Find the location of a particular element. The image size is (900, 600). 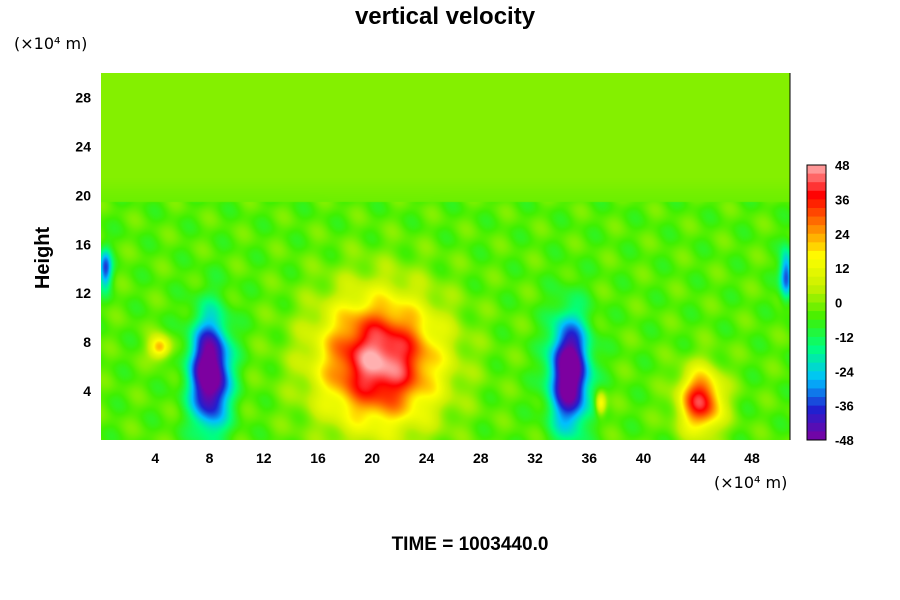

colorbar-tick-label: 12 is located at coordinates (842, 268).